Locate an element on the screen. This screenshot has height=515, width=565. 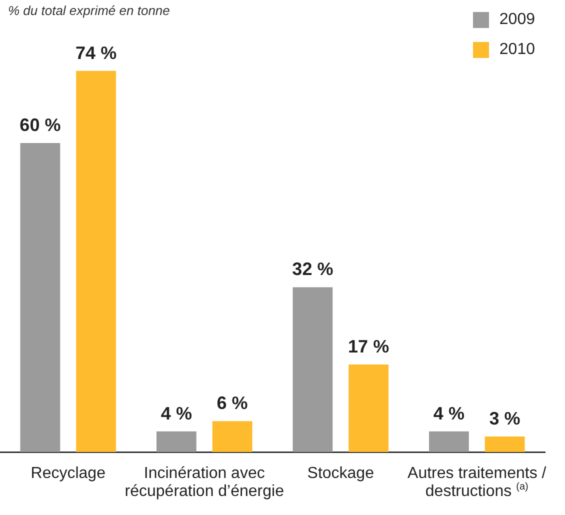
data-label: 17 % is located at coordinates (369, 346).